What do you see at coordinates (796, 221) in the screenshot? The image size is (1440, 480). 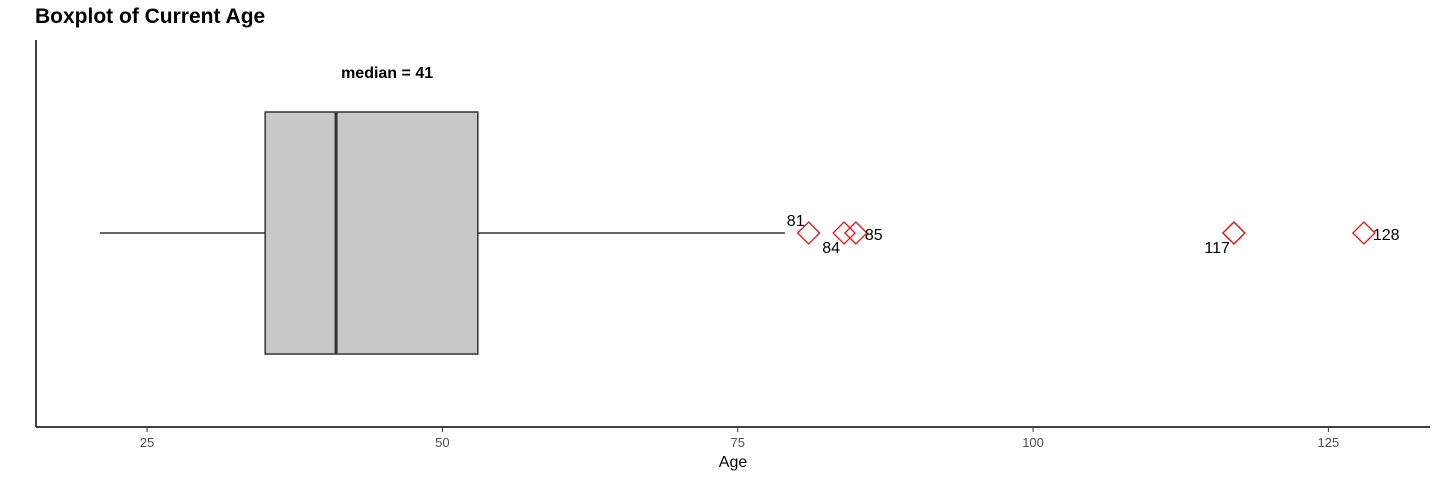 I see `outlier-label: 81` at bounding box center [796, 221].